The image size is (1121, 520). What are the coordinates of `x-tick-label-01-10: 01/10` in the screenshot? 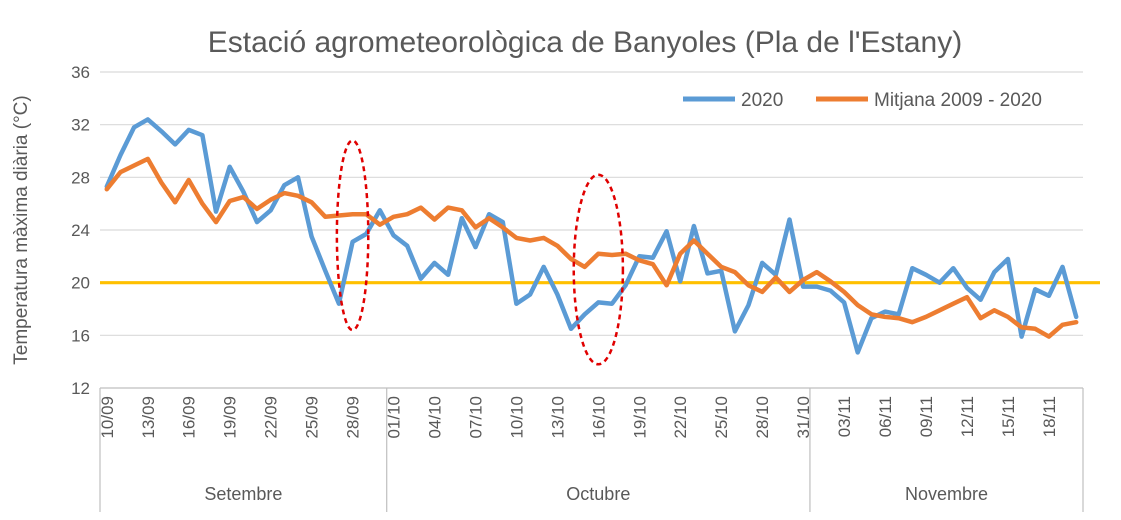 It's located at (394, 417).